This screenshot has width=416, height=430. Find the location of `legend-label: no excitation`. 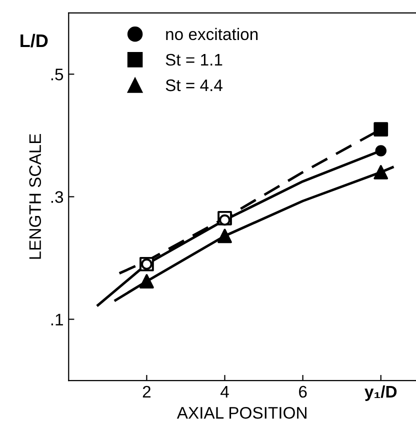

legend-label: no excitation is located at coordinates (212, 34).